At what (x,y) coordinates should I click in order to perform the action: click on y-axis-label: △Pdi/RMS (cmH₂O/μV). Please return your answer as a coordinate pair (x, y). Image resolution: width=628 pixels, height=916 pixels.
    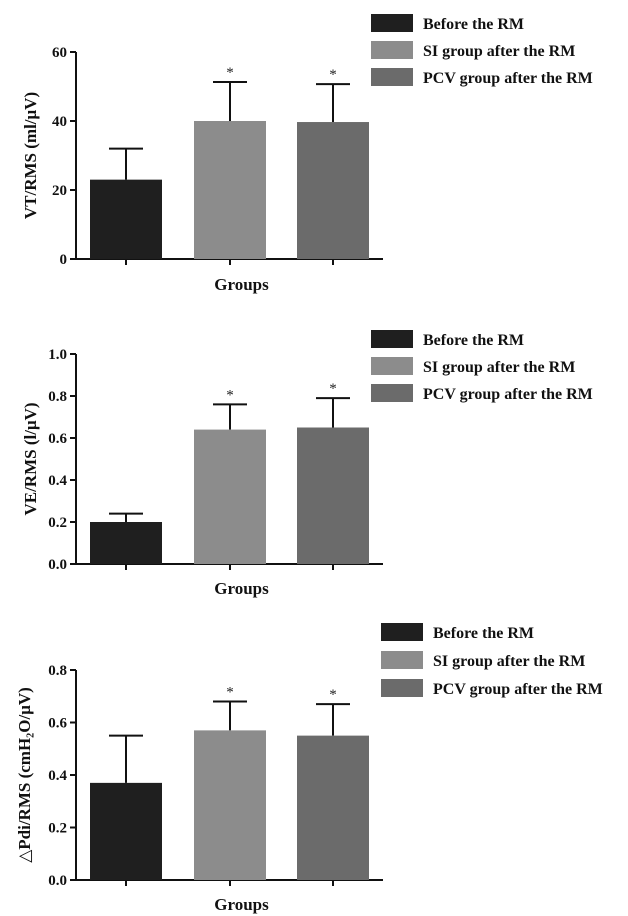
    Looking at the image, I should click on (24, 775).